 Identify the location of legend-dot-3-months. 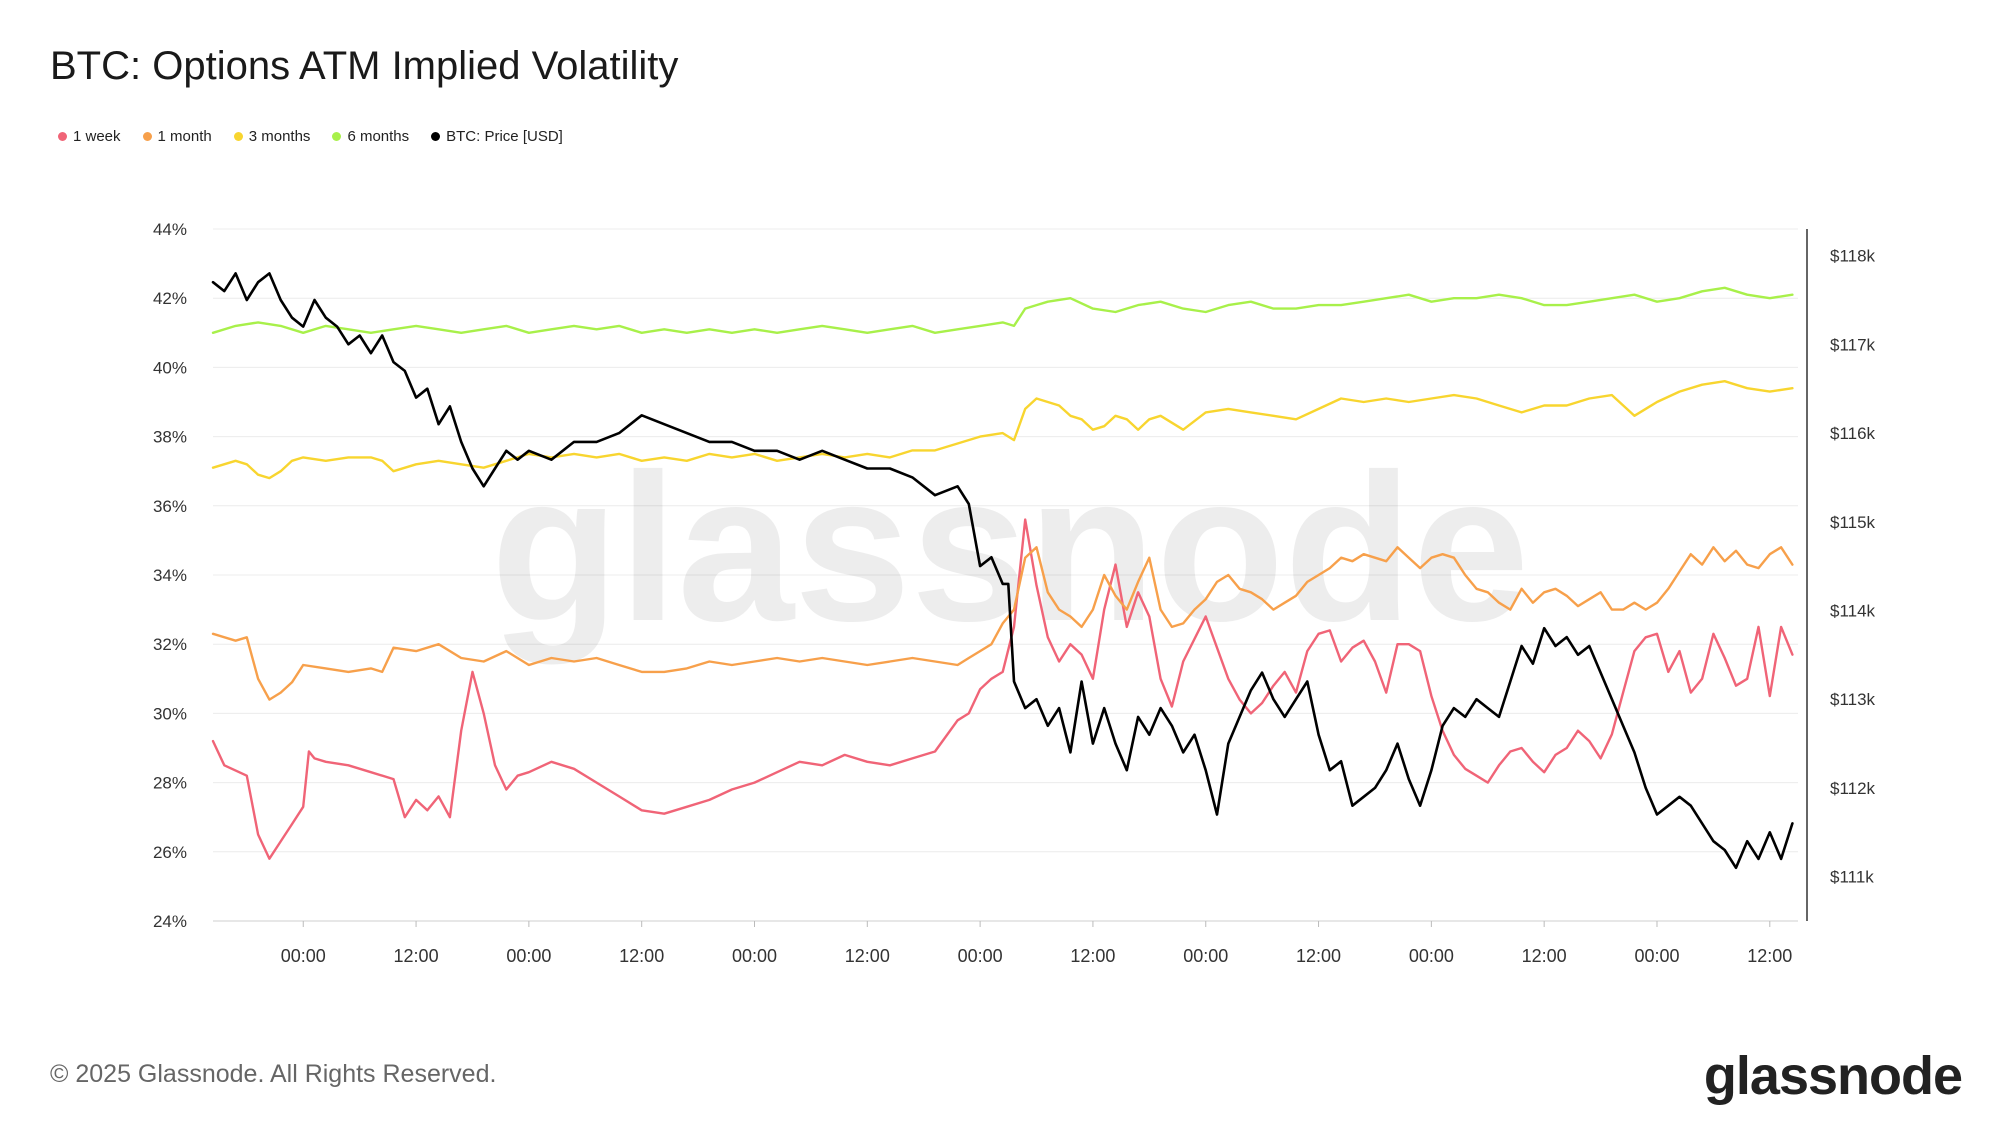
(238, 136).